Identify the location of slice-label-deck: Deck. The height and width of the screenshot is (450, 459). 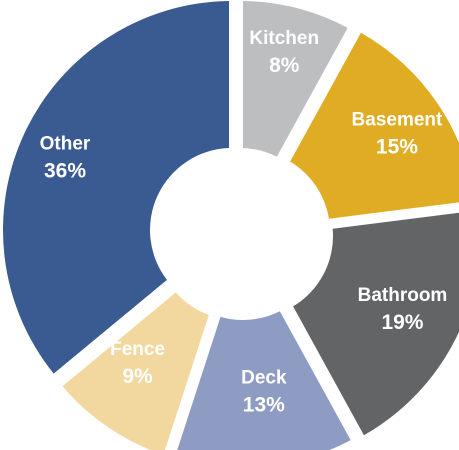
(264, 377).